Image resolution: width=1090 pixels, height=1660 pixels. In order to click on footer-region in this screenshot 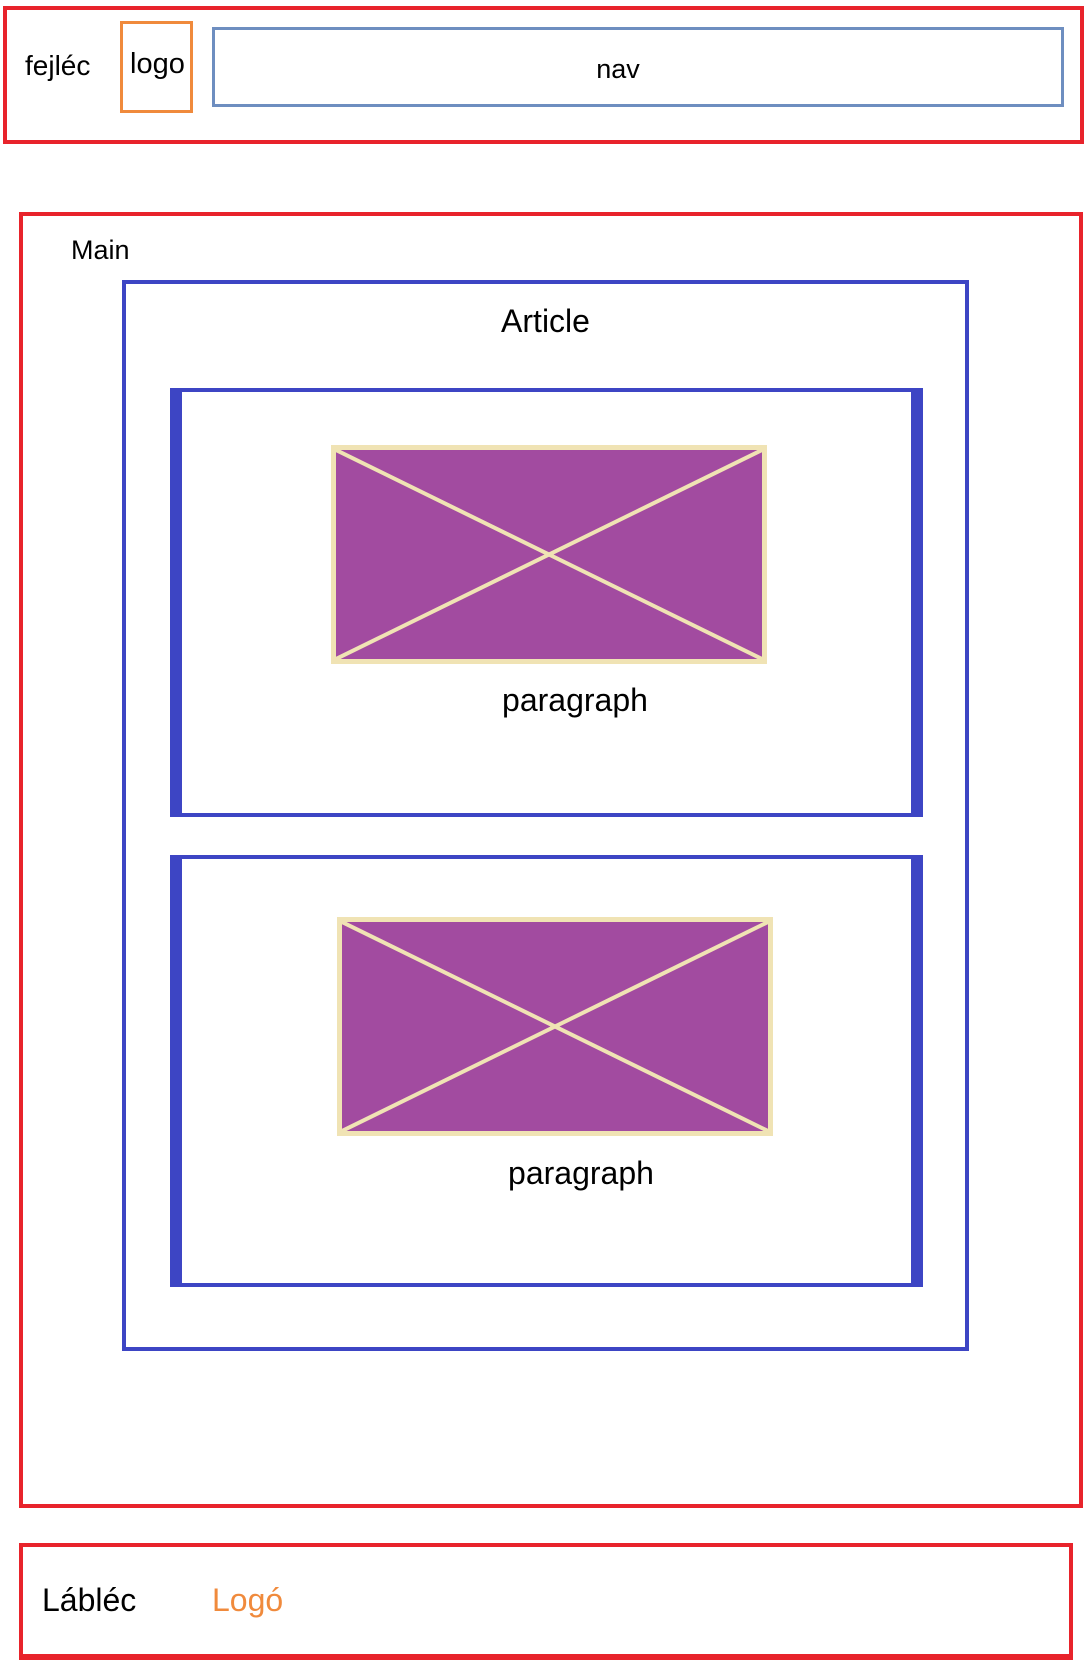, I will do `click(546, 1601)`.